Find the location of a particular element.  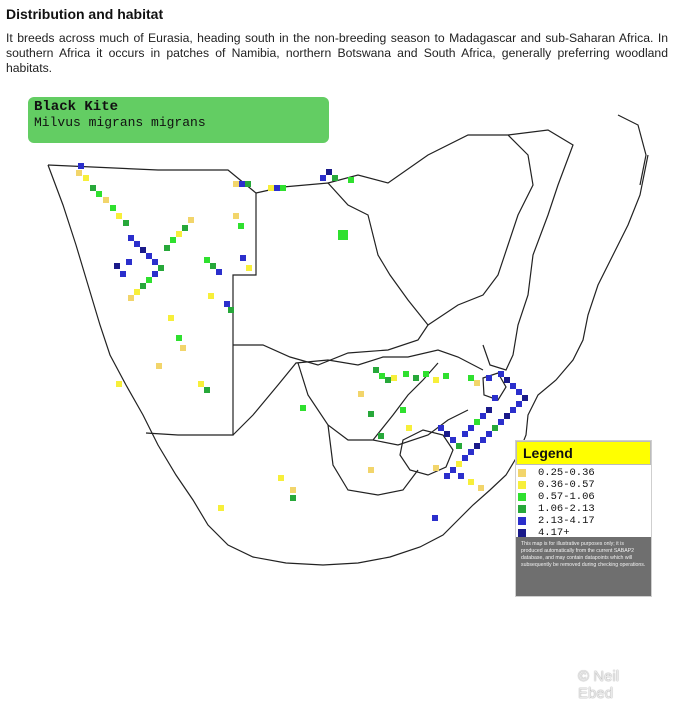

species-common-name: Black Kite is located at coordinates (76, 107).